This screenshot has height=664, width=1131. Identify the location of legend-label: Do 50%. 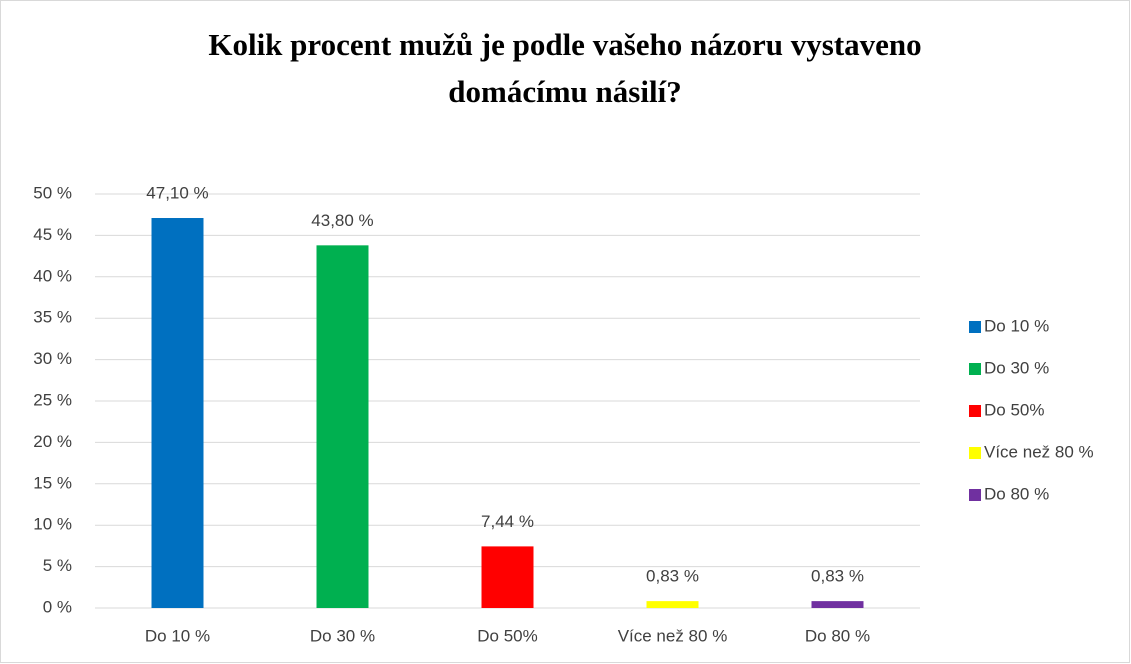
(1014, 409).